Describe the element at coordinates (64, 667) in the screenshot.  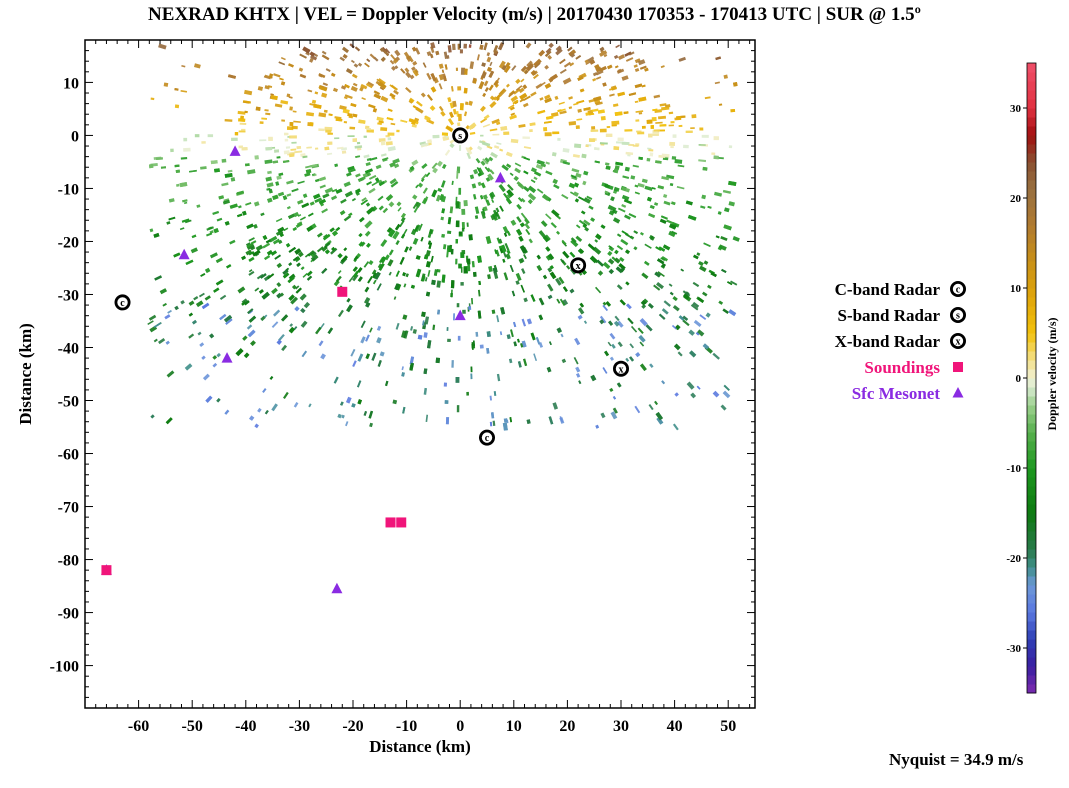
I see `y-tick-label: -100` at that location.